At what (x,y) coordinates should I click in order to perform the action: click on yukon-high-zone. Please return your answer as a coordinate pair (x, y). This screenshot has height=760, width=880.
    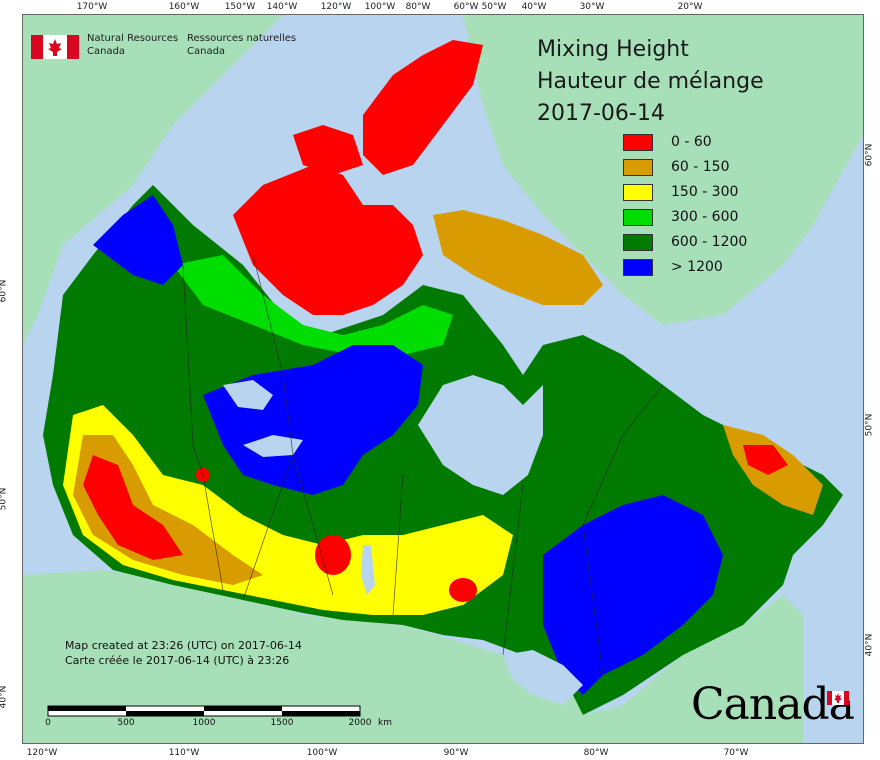
    Looking at the image, I should click on (138, 240).